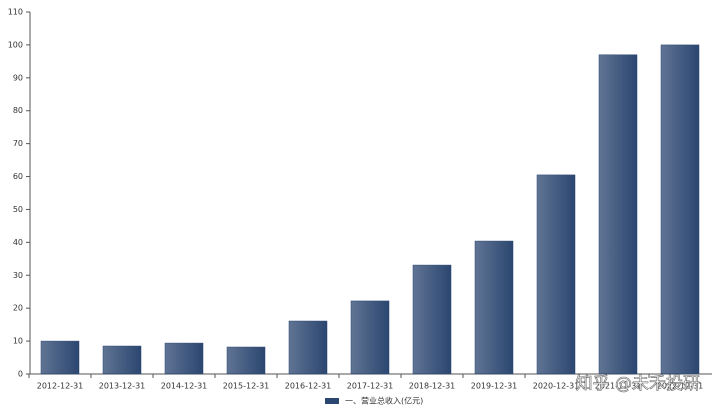 This screenshot has height=414, width=720. I want to click on x-tick-label: 2022-12-31, so click(680, 386).